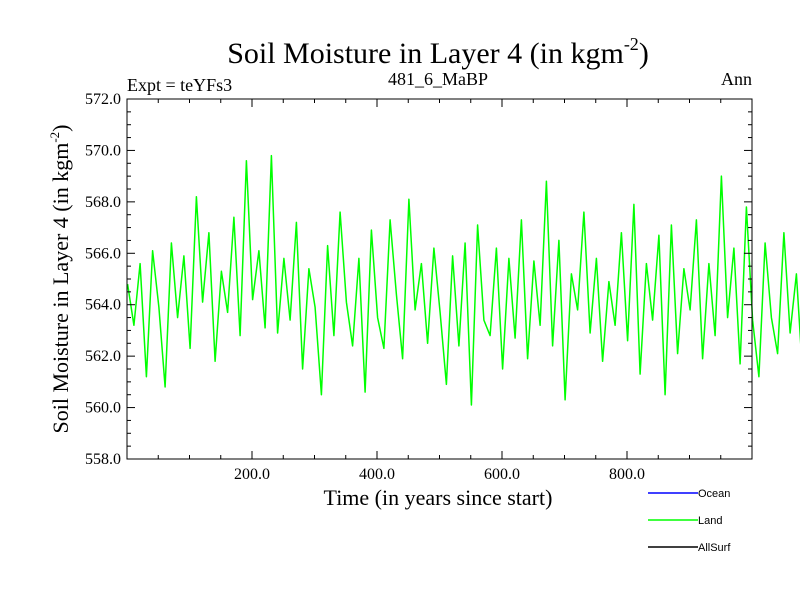 Image resolution: width=800 pixels, height=600 pixels. I want to click on y-tick-label: 568.0, so click(103, 202).